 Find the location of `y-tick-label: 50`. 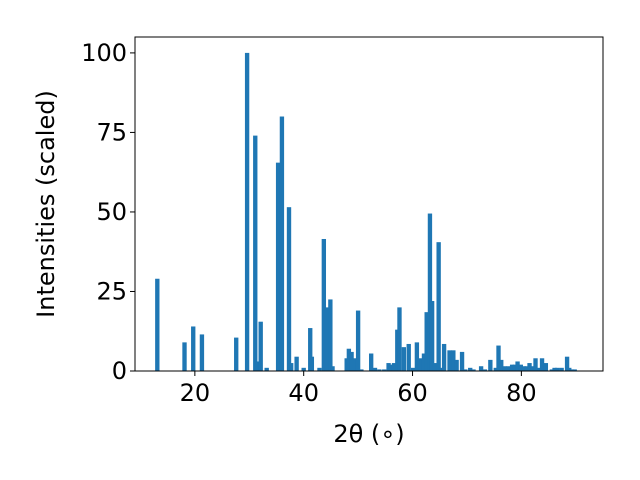

y-tick-label: 50 is located at coordinates (111, 212).